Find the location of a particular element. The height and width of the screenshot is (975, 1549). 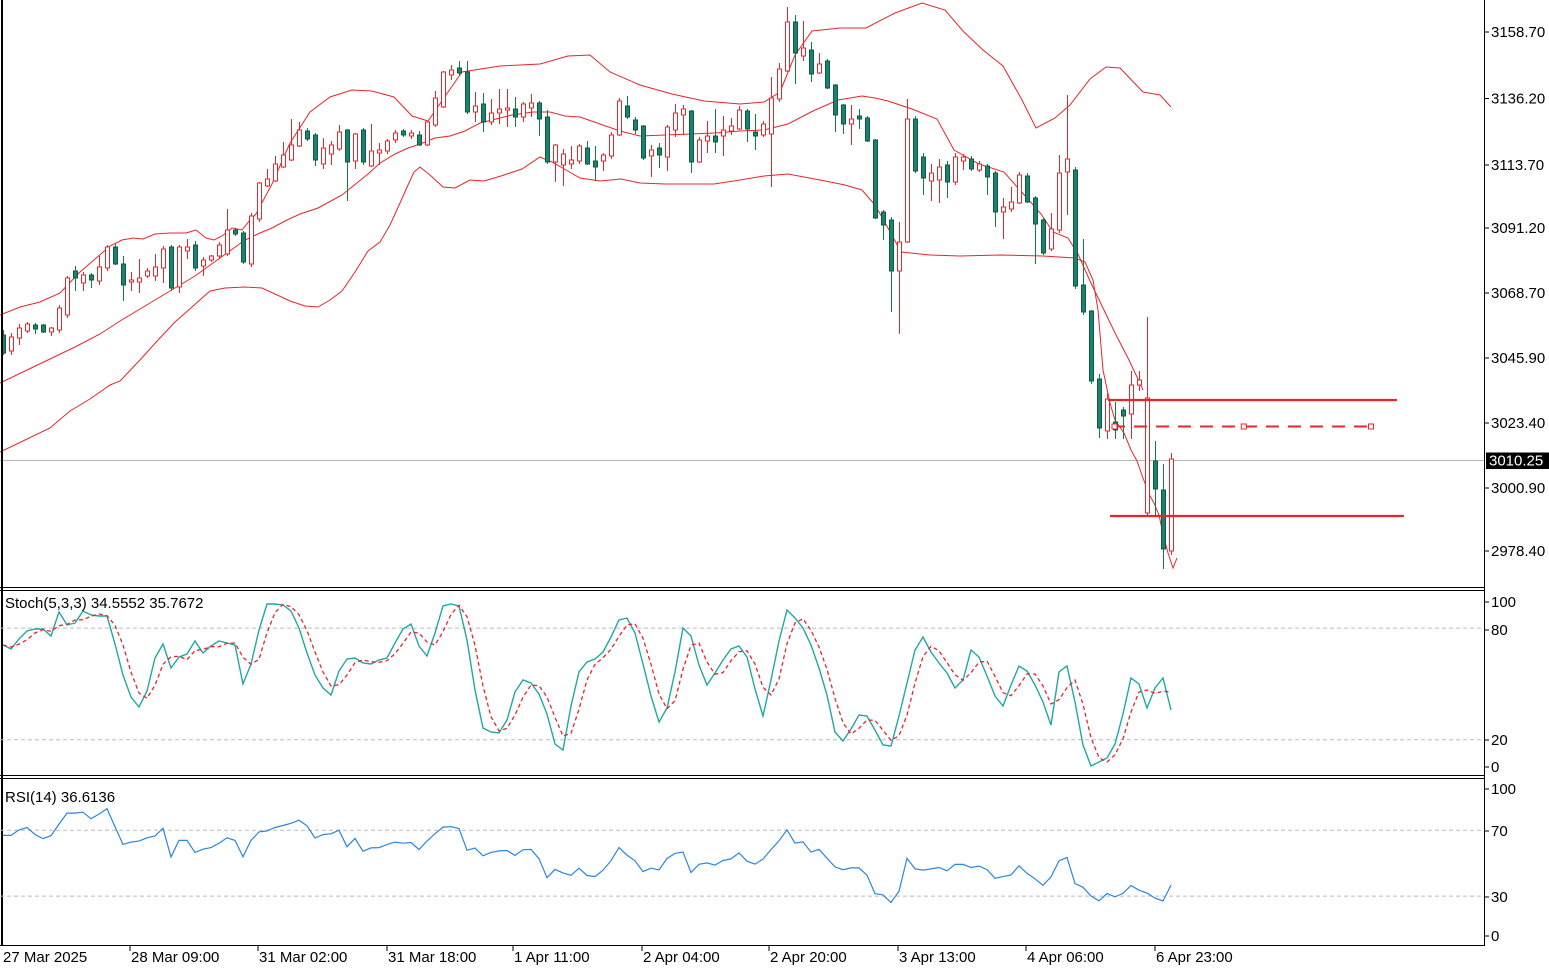

svg-text: 28 Mar 09:00 is located at coordinates (175, 957).